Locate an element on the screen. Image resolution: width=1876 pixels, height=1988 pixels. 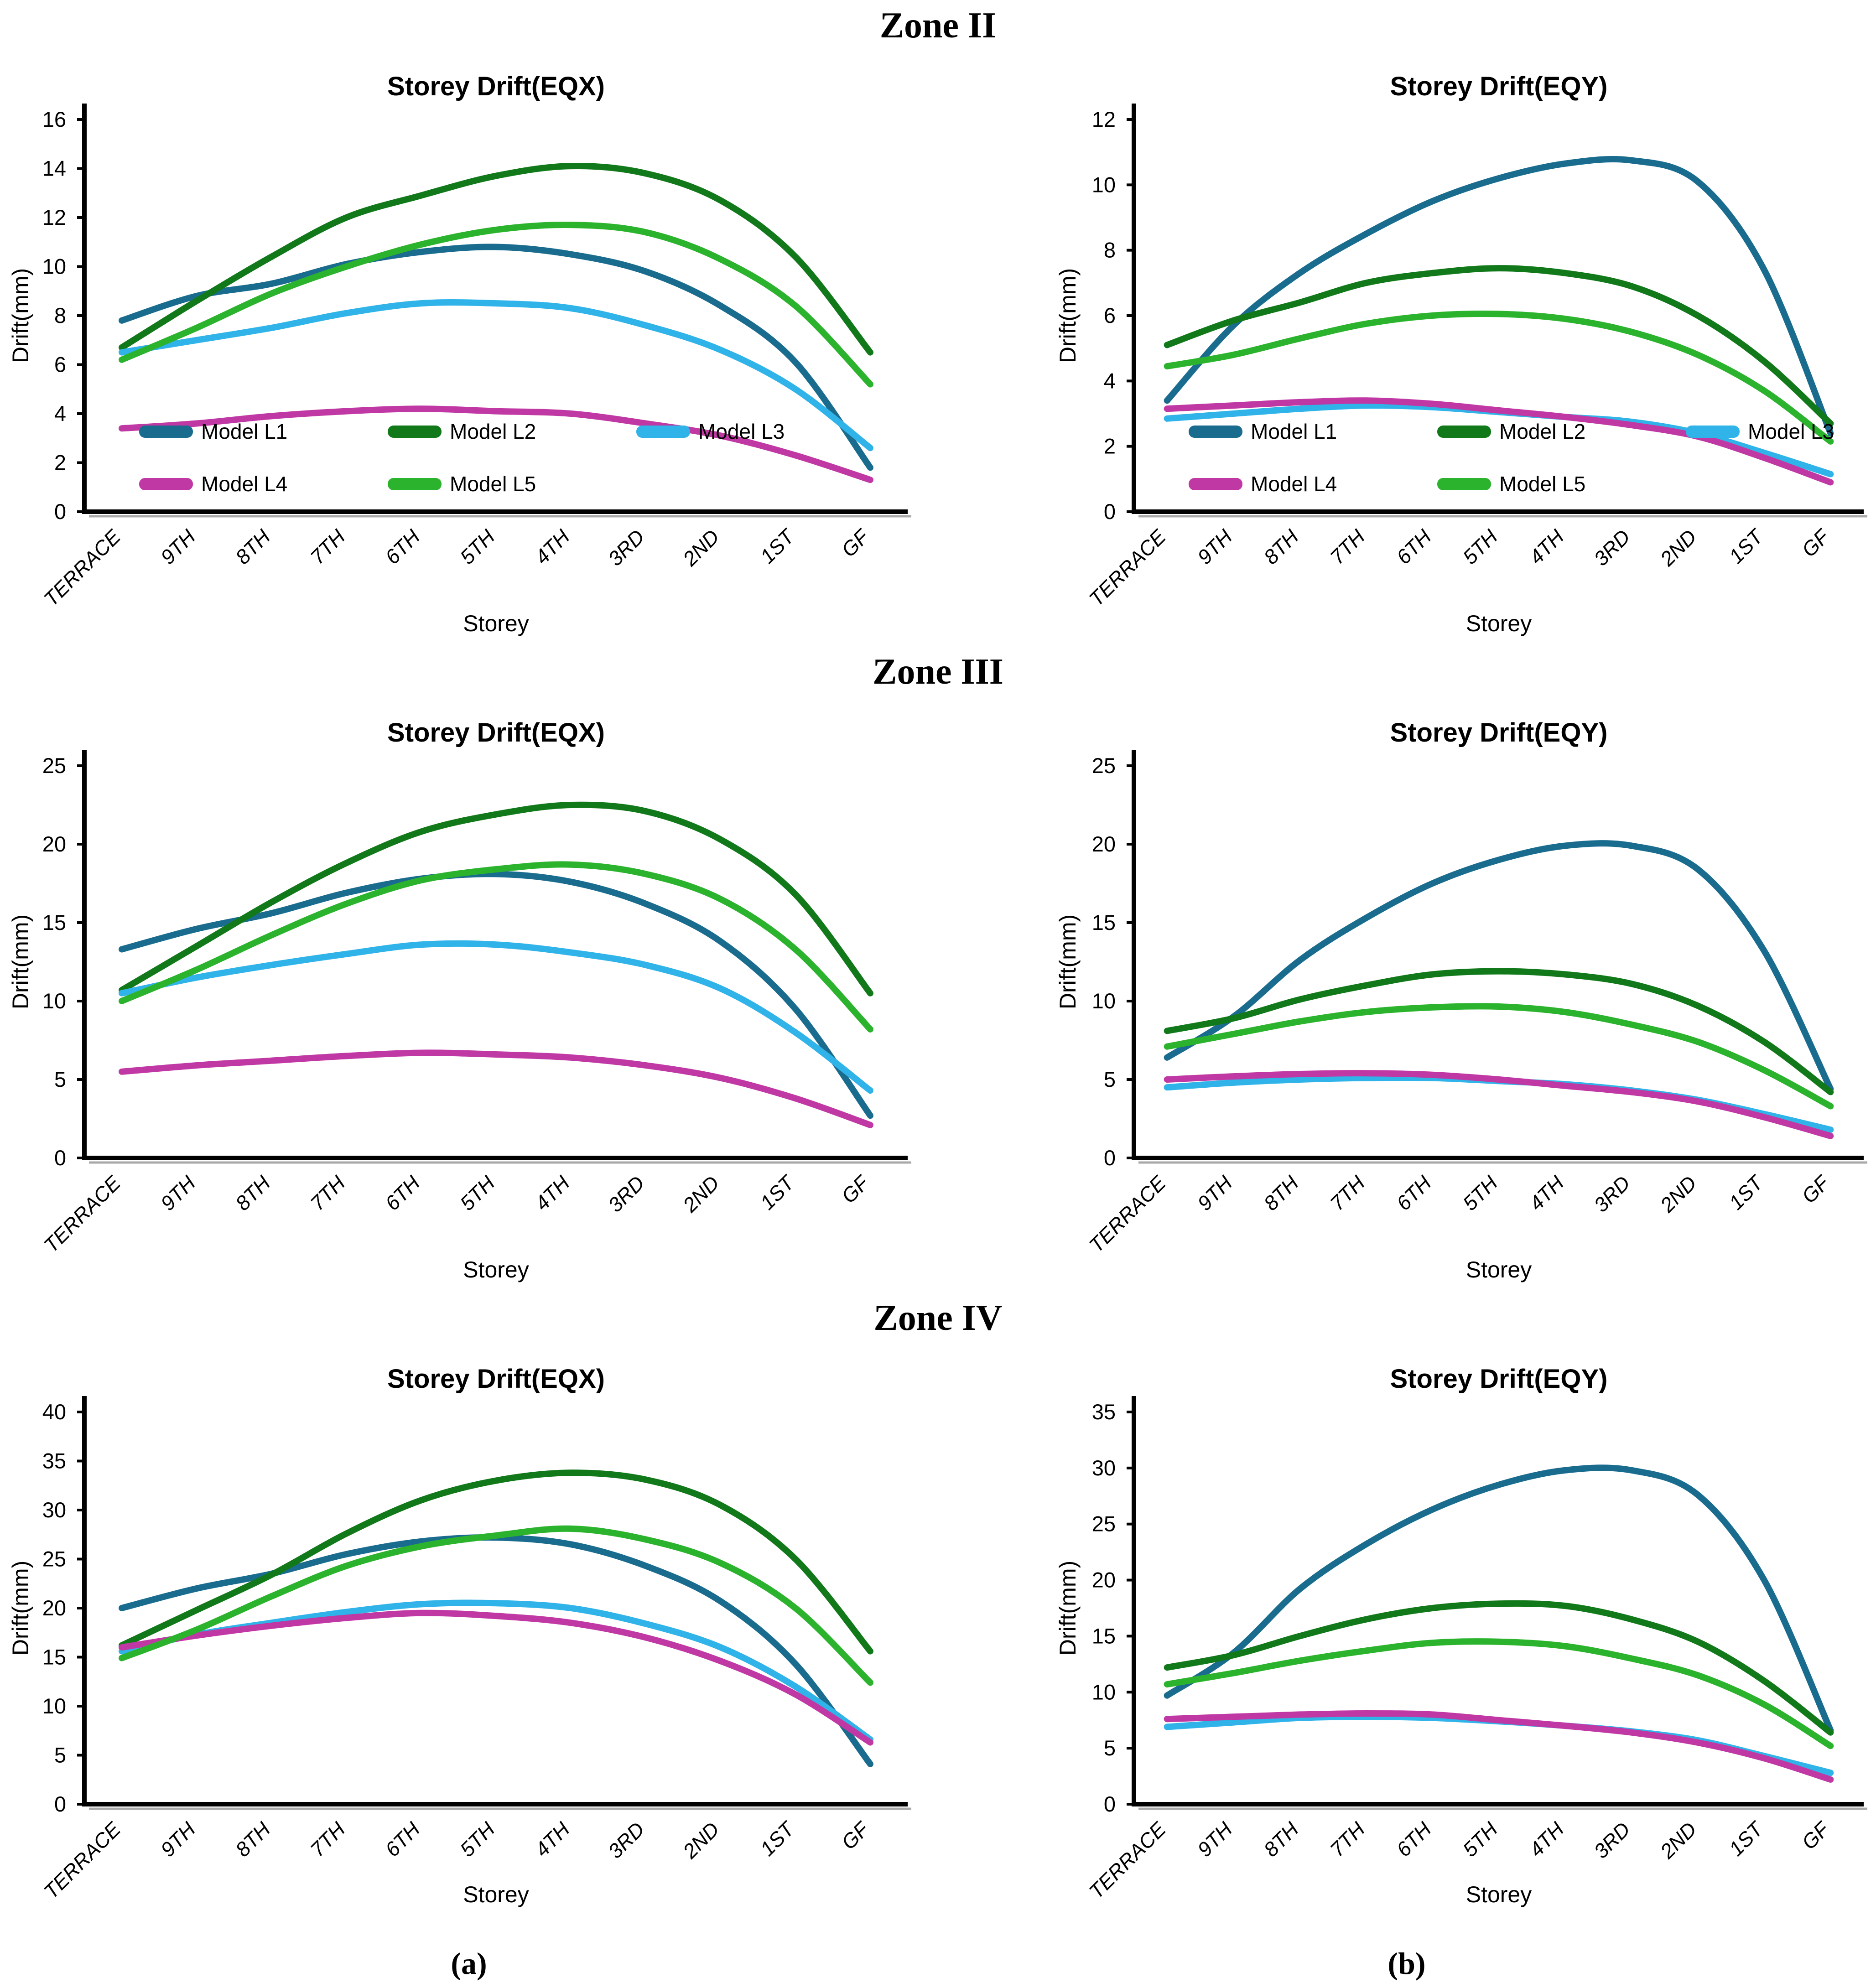
legend-label-model-l1: Model L1 is located at coordinates (244, 431).